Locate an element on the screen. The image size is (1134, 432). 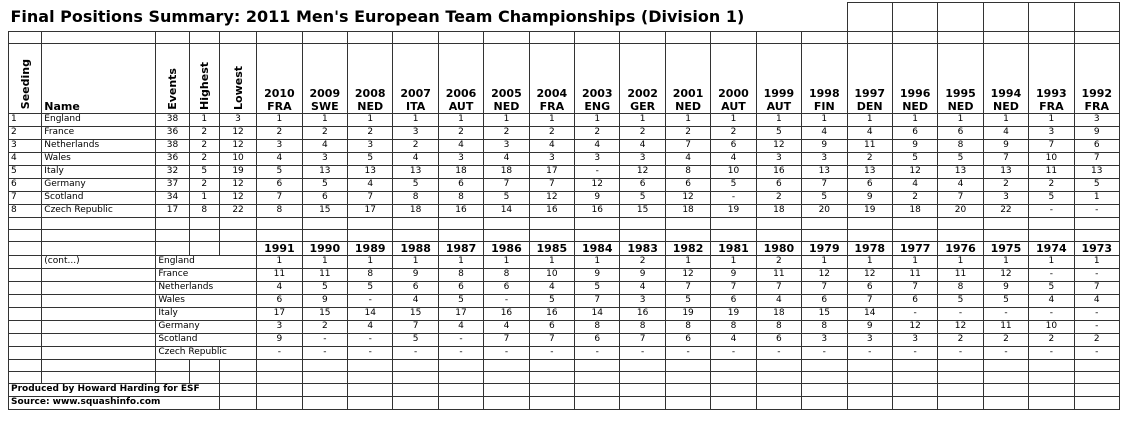
header-text: 2002 is located at coordinates (642, 93).